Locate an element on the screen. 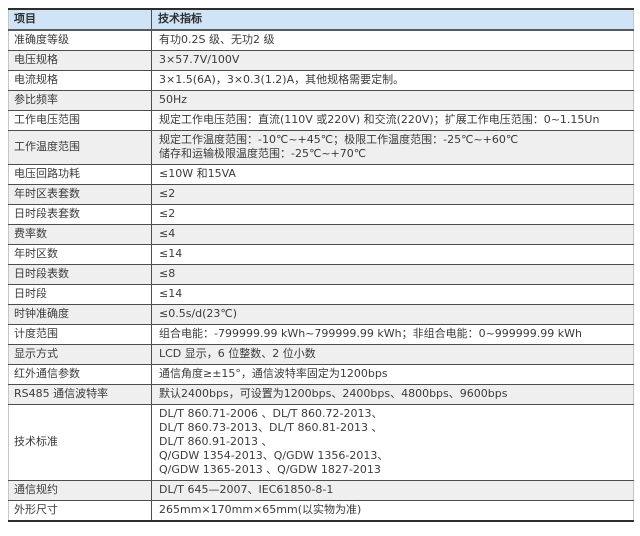 This screenshot has width=640, height=536. row-label: 年时区数 is located at coordinates (80, 254).